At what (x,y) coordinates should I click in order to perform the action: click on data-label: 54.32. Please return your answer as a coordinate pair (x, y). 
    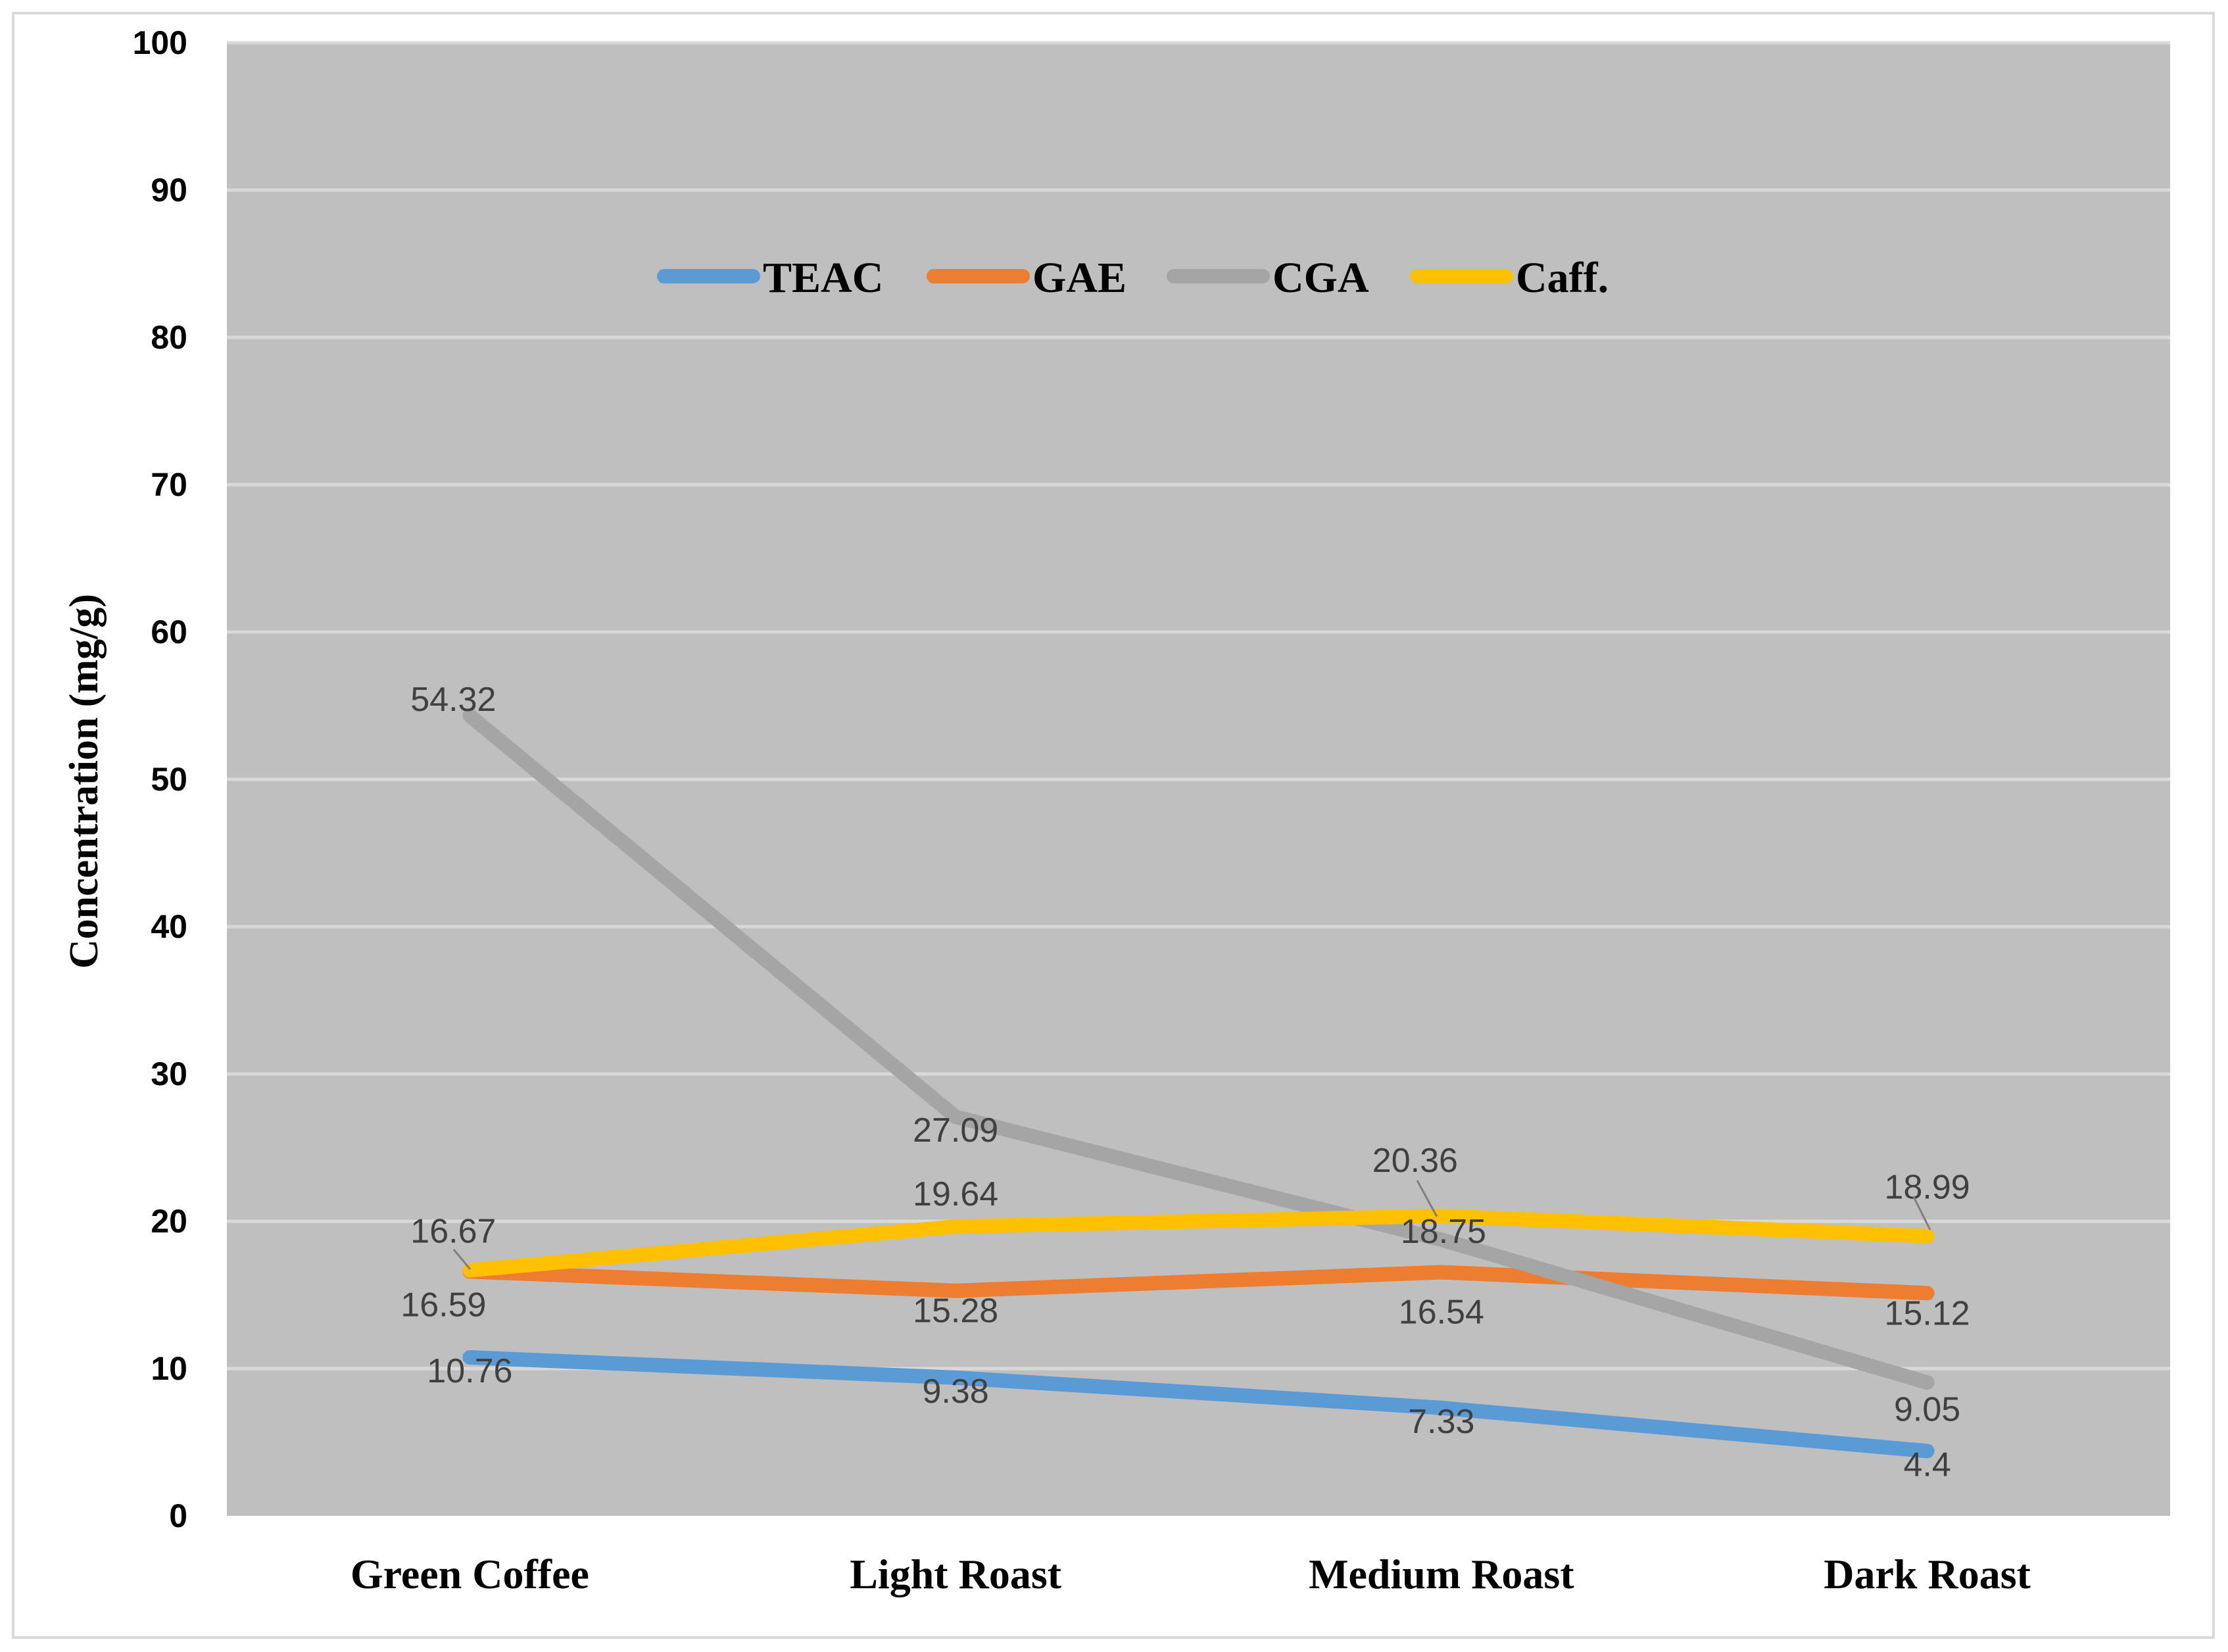
    Looking at the image, I should click on (453, 700).